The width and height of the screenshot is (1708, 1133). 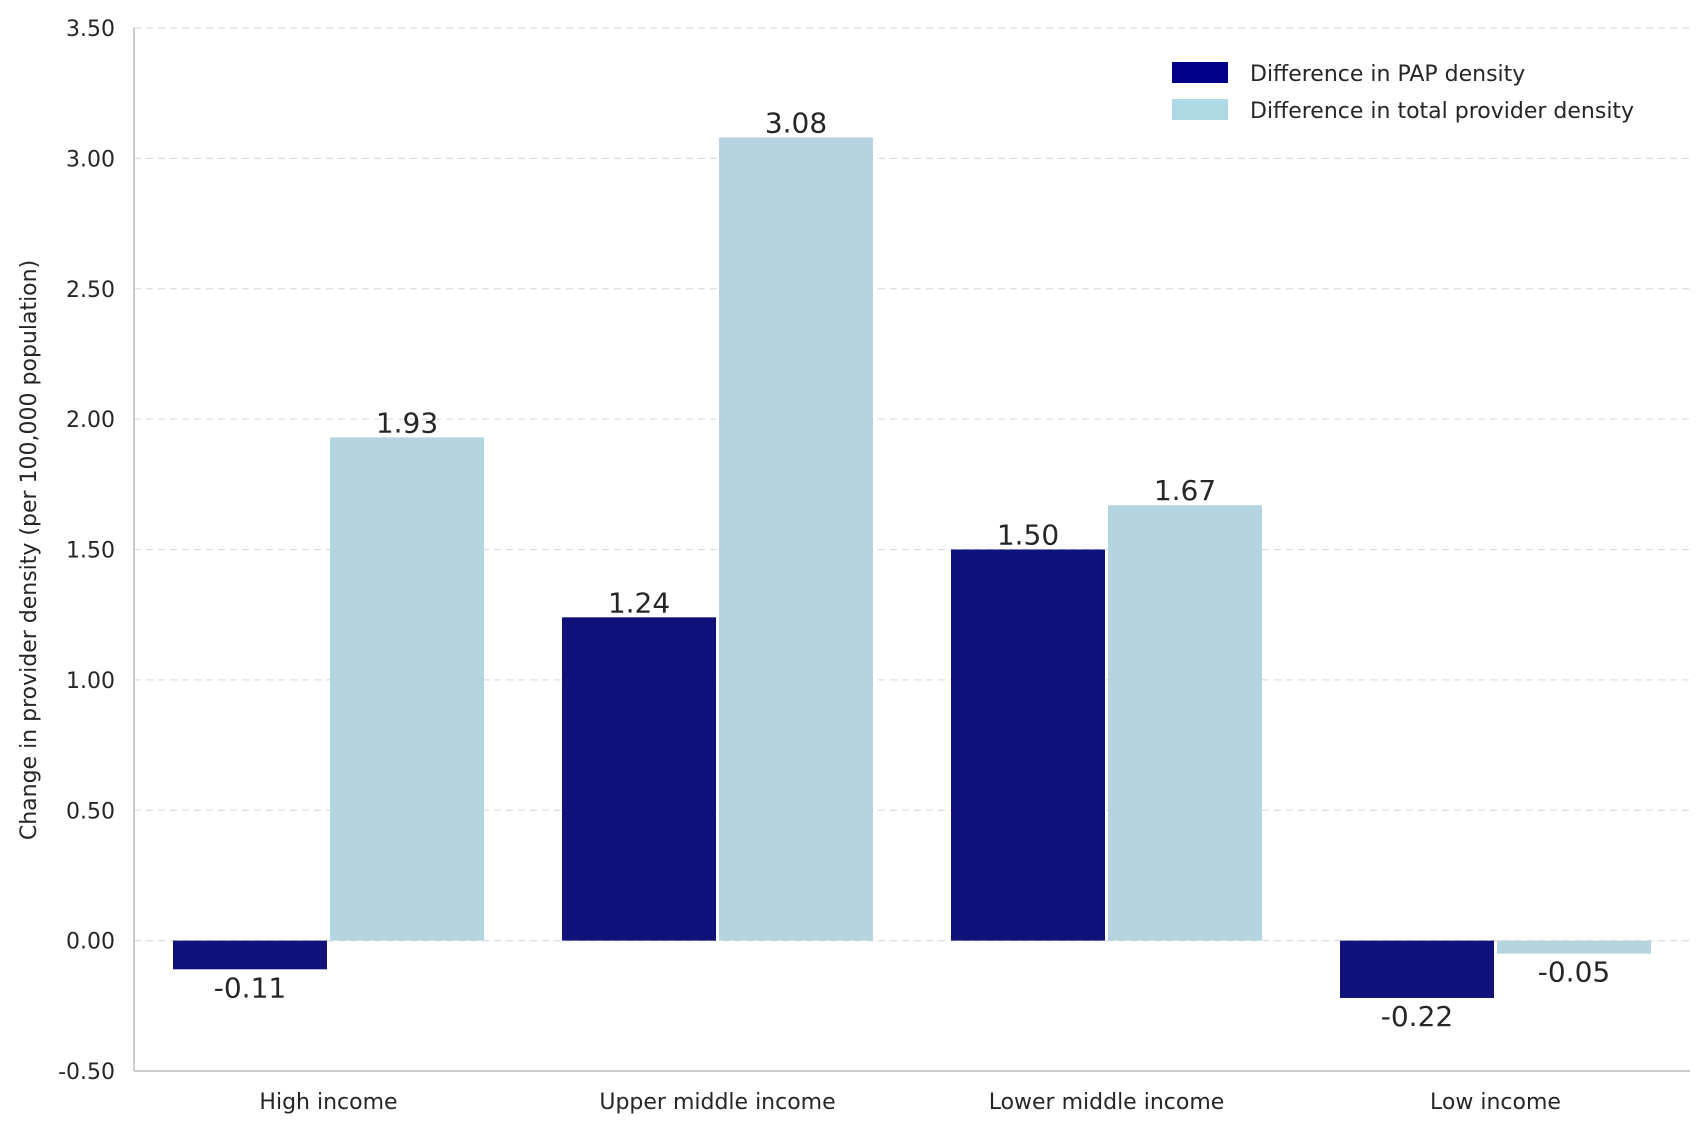 I want to click on data-label: 1.24, so click(x=639, y=602).